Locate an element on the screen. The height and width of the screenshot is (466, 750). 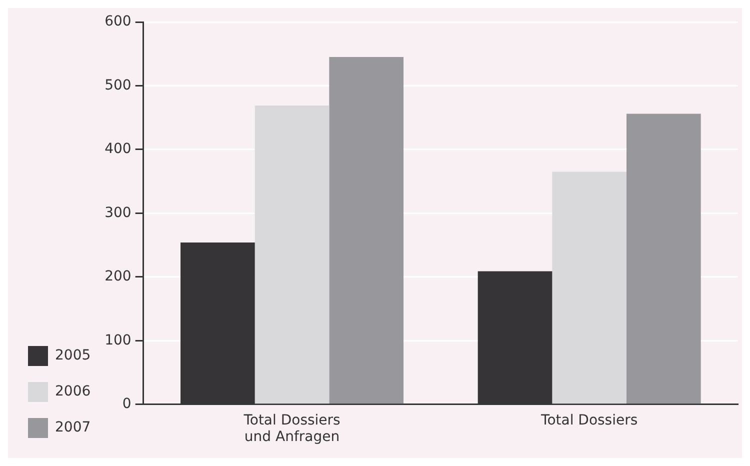
x-tick-label: Total Dossiers und Anfragen is located at coordinates (291, 429).